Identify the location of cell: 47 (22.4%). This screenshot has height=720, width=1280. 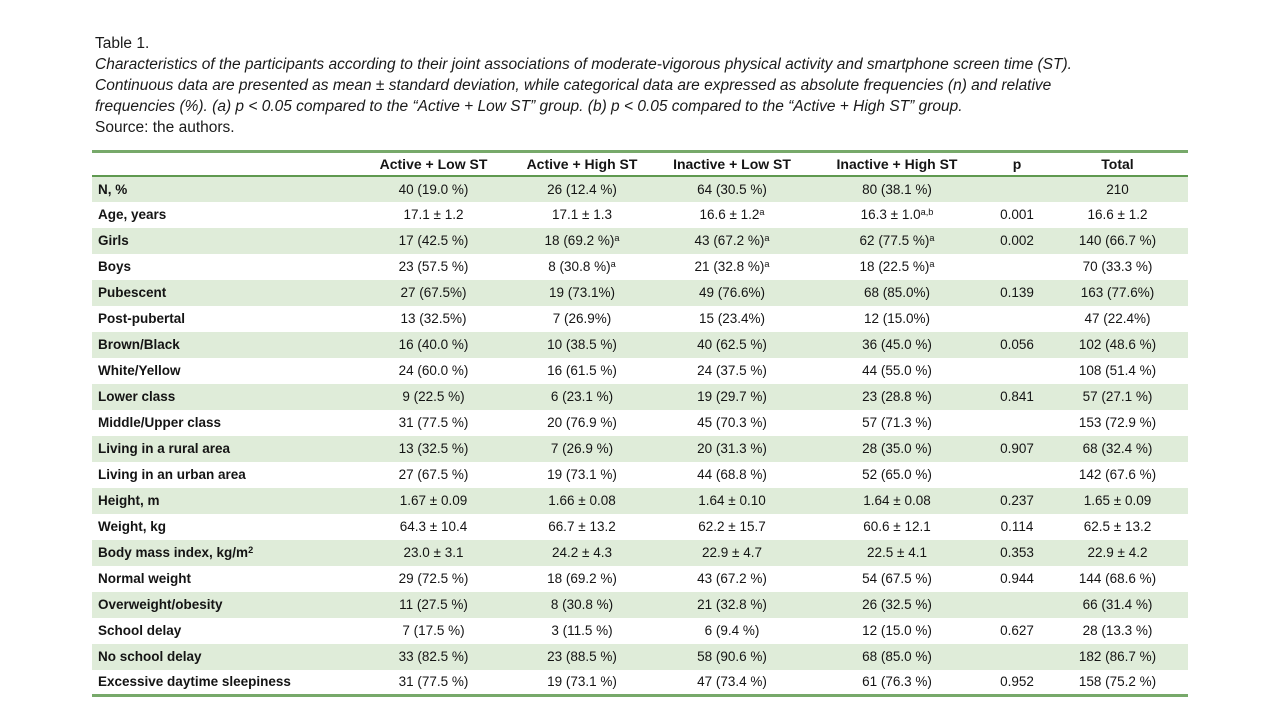
(1117, 318).